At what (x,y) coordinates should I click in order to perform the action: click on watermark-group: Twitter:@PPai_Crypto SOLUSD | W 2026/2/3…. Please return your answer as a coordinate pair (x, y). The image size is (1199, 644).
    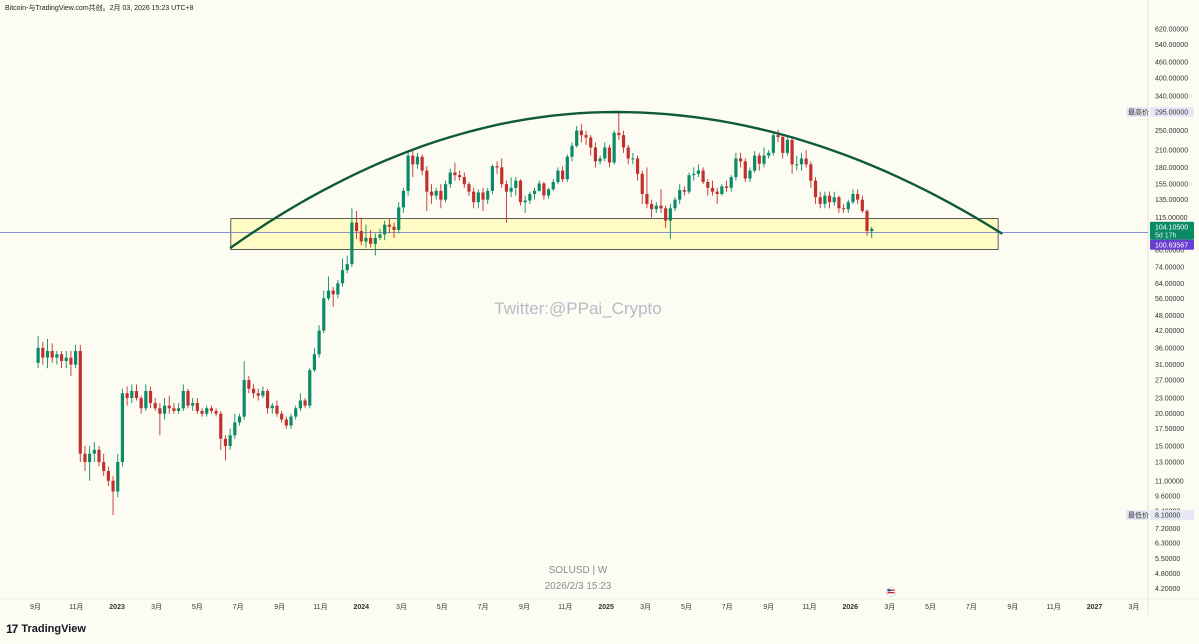
    Looking at the image, I should click on (577, 445).